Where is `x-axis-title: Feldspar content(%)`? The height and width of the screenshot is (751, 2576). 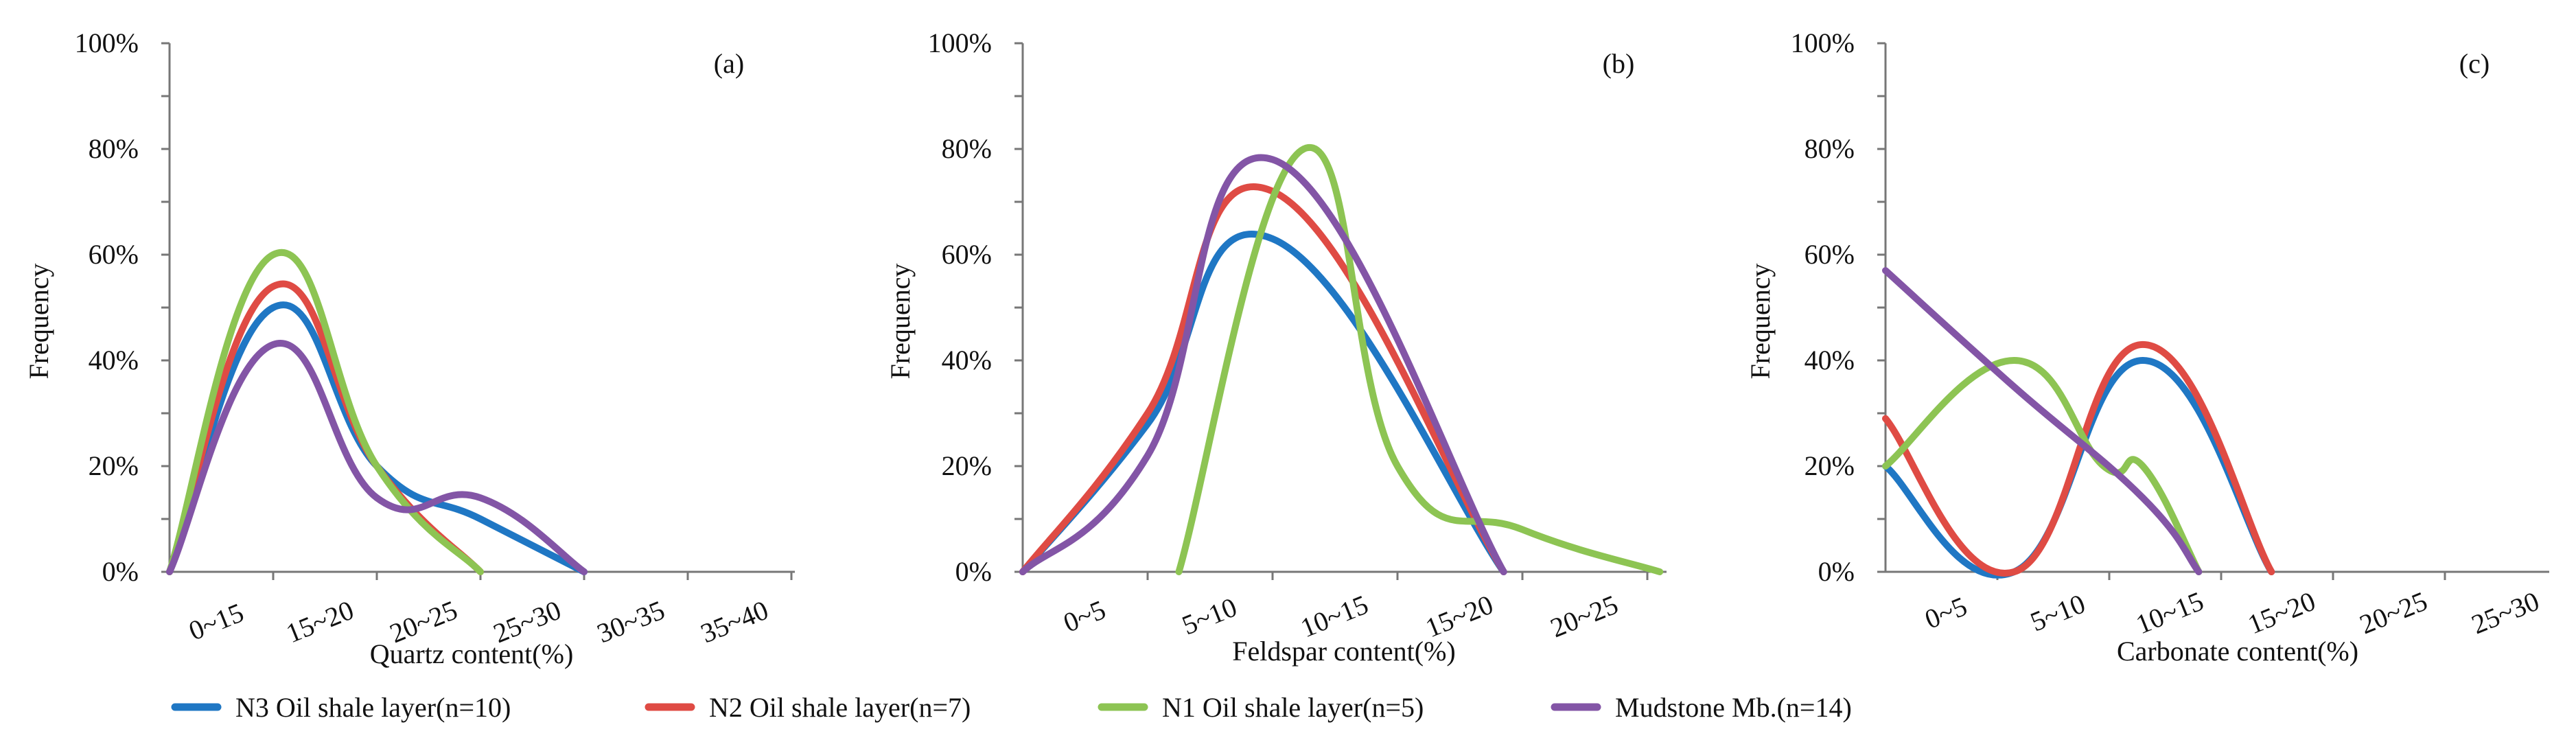 x-axis-title: Feldspar content(%) is located at coordinates (1343, 652).